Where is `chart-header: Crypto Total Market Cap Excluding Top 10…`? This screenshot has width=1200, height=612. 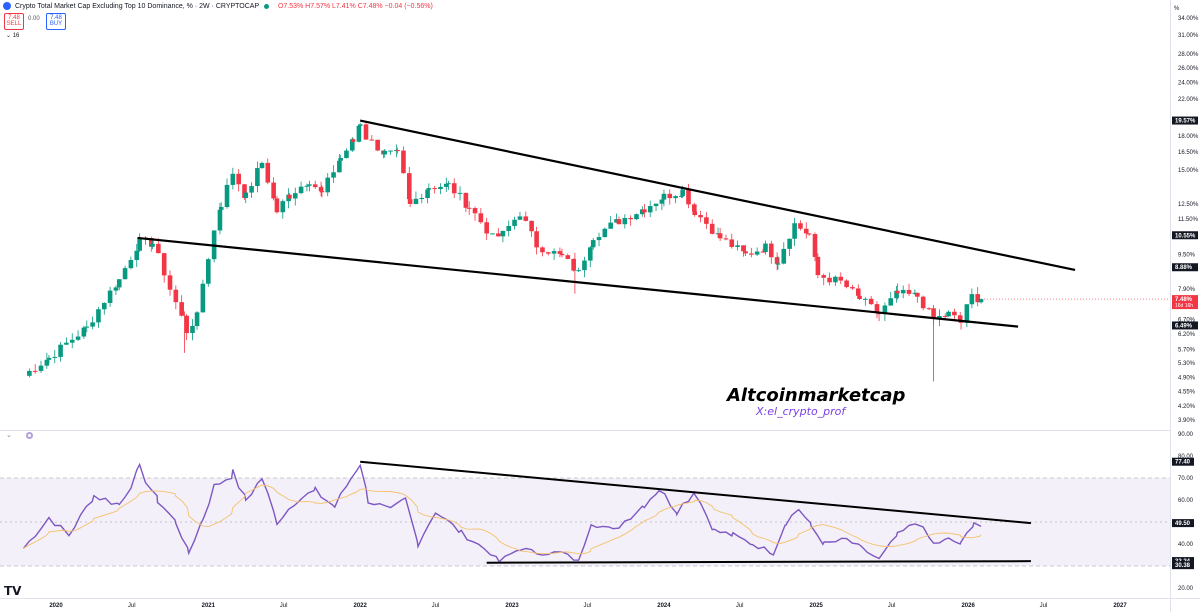 chart-header: Crypto Total Market Cap Excluding Top 10… is located at coordinates (585, 7).